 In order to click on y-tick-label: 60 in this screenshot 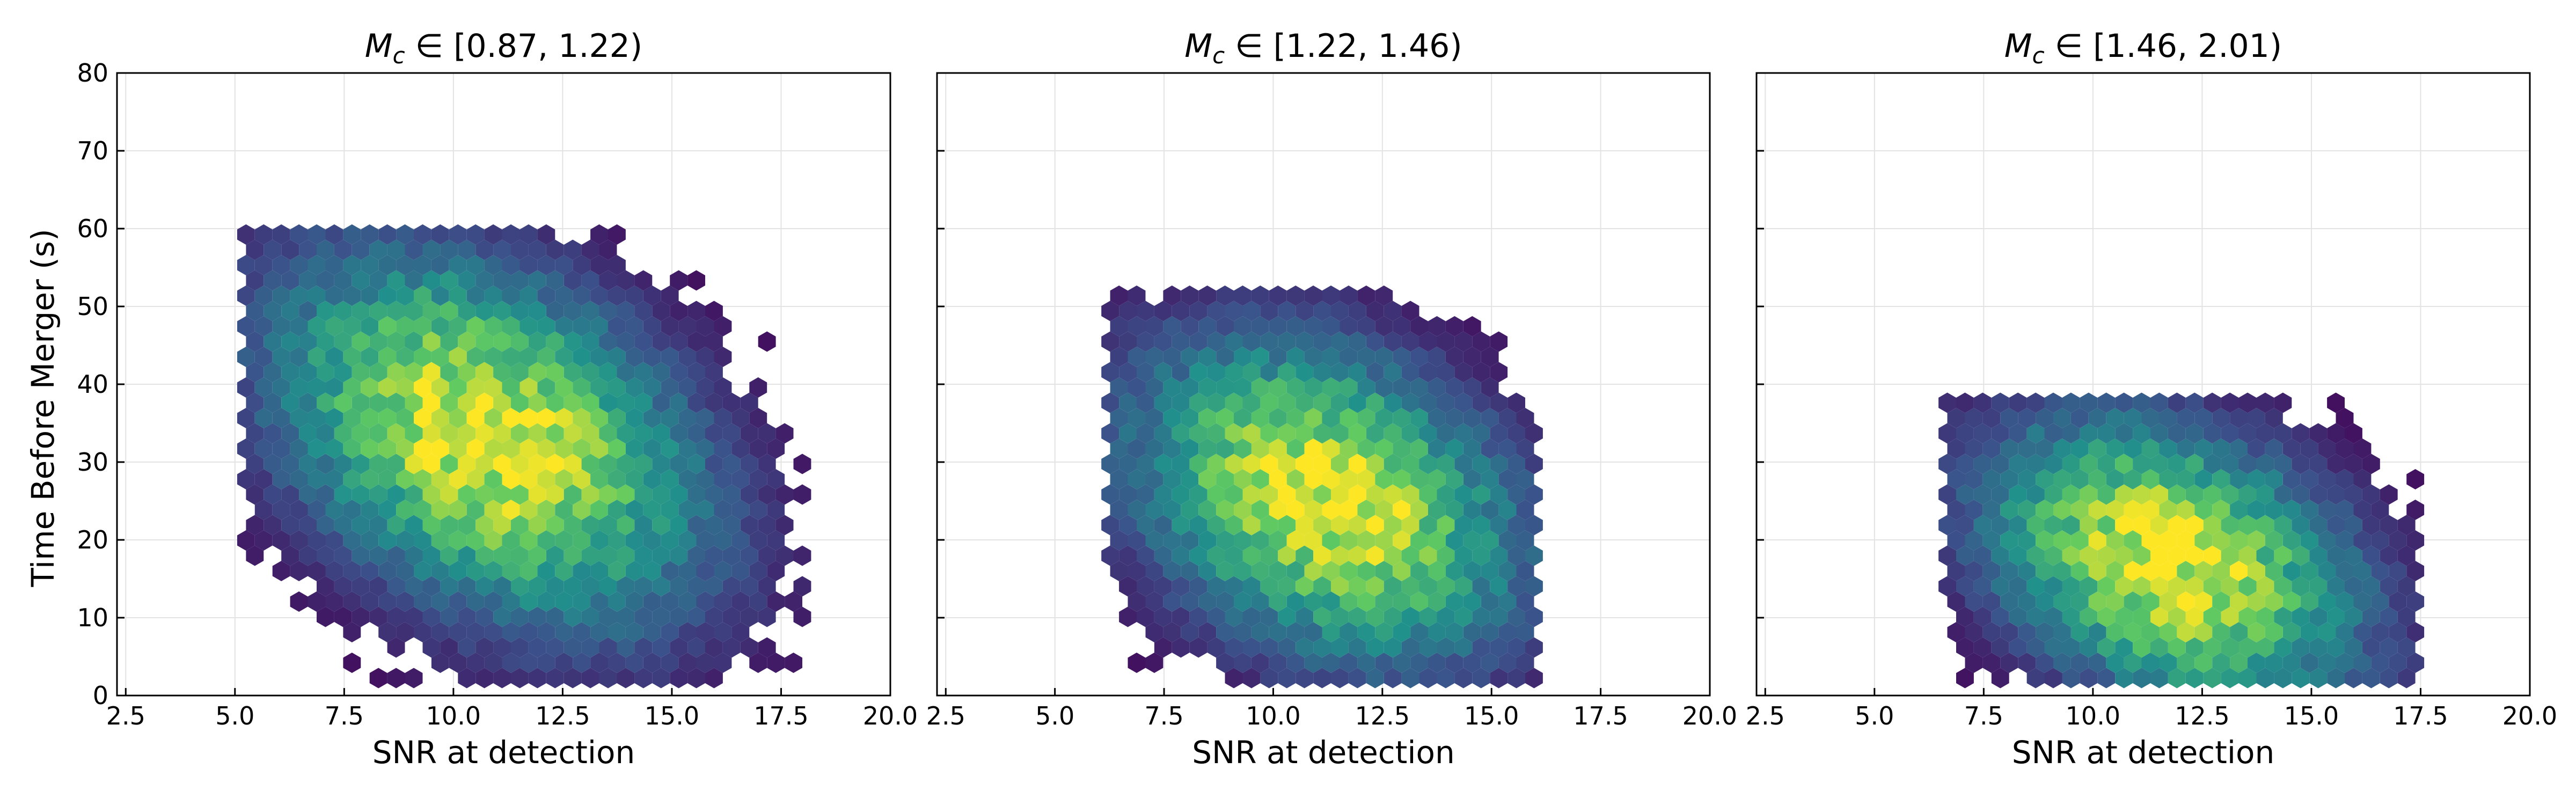, I will do `click(92, 228)`.